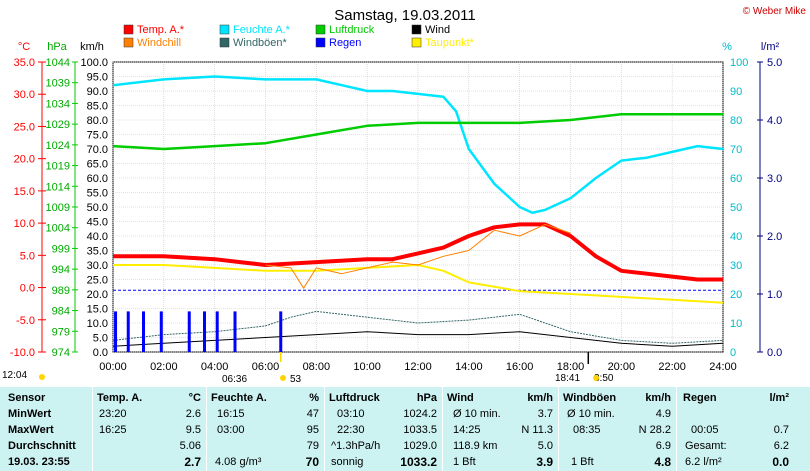 This screenshot has width=810, height=471. I want to click on wind-tick: 95.0, so click(97, 78).